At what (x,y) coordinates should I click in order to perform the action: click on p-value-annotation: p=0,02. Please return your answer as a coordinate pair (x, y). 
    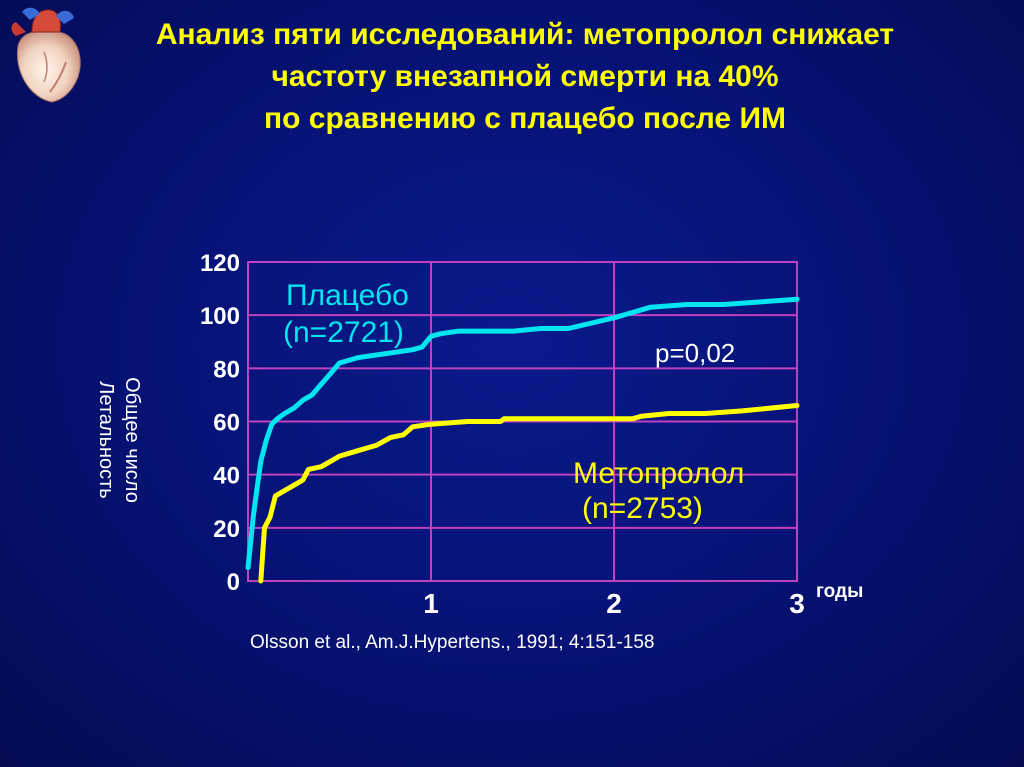
    Looking at the image, I should click on (695, 353).